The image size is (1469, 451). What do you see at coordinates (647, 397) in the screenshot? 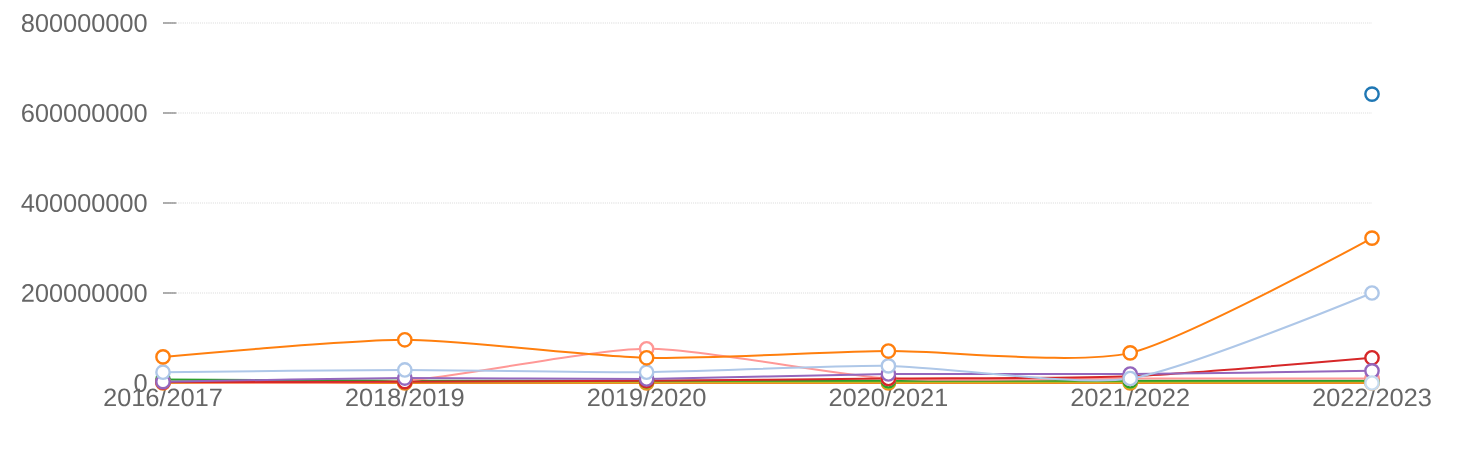
I see `x-tick-label: 2019/2020` at bounding box center [647, 397].